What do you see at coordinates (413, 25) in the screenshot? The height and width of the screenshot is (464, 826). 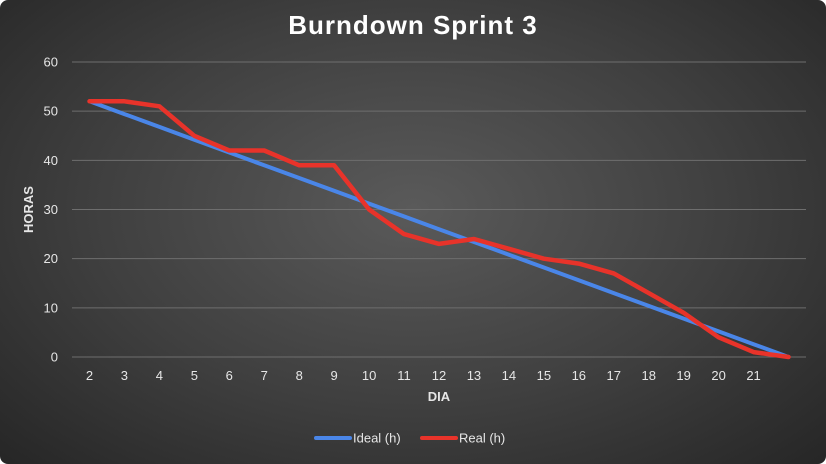 I see `chart-title: Burndown Sprint 3` at bounding box center [413, 25].